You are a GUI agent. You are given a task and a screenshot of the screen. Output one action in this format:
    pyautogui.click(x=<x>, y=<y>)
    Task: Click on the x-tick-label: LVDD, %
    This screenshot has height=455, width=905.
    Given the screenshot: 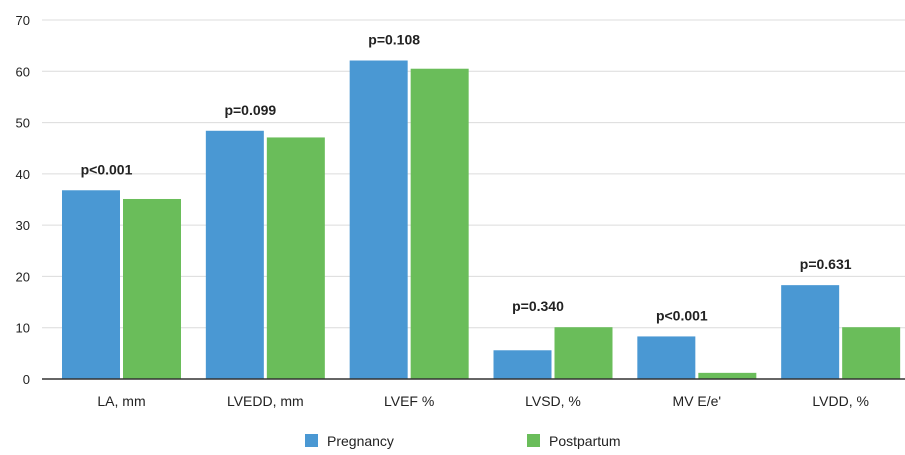 What is the action you would take?
    pyautogui.click(x=840, y=401)
    